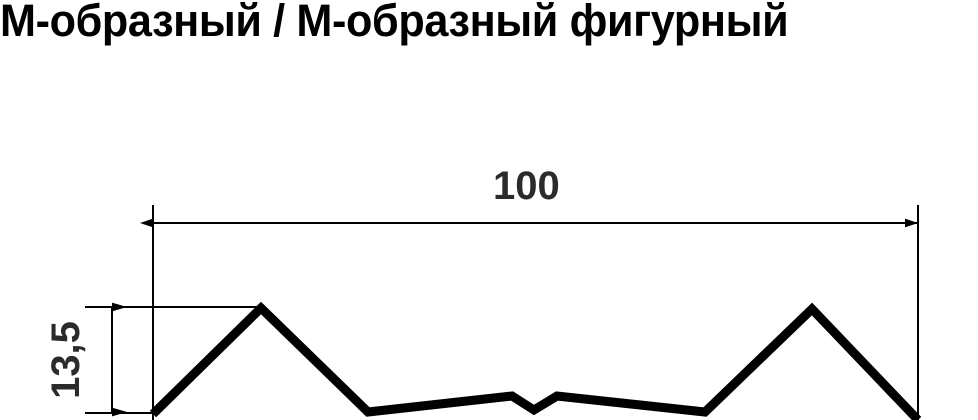 This screenshot has height=420, width=978. I want to click on height-dimension-label: 13,5, so click(66, 360).